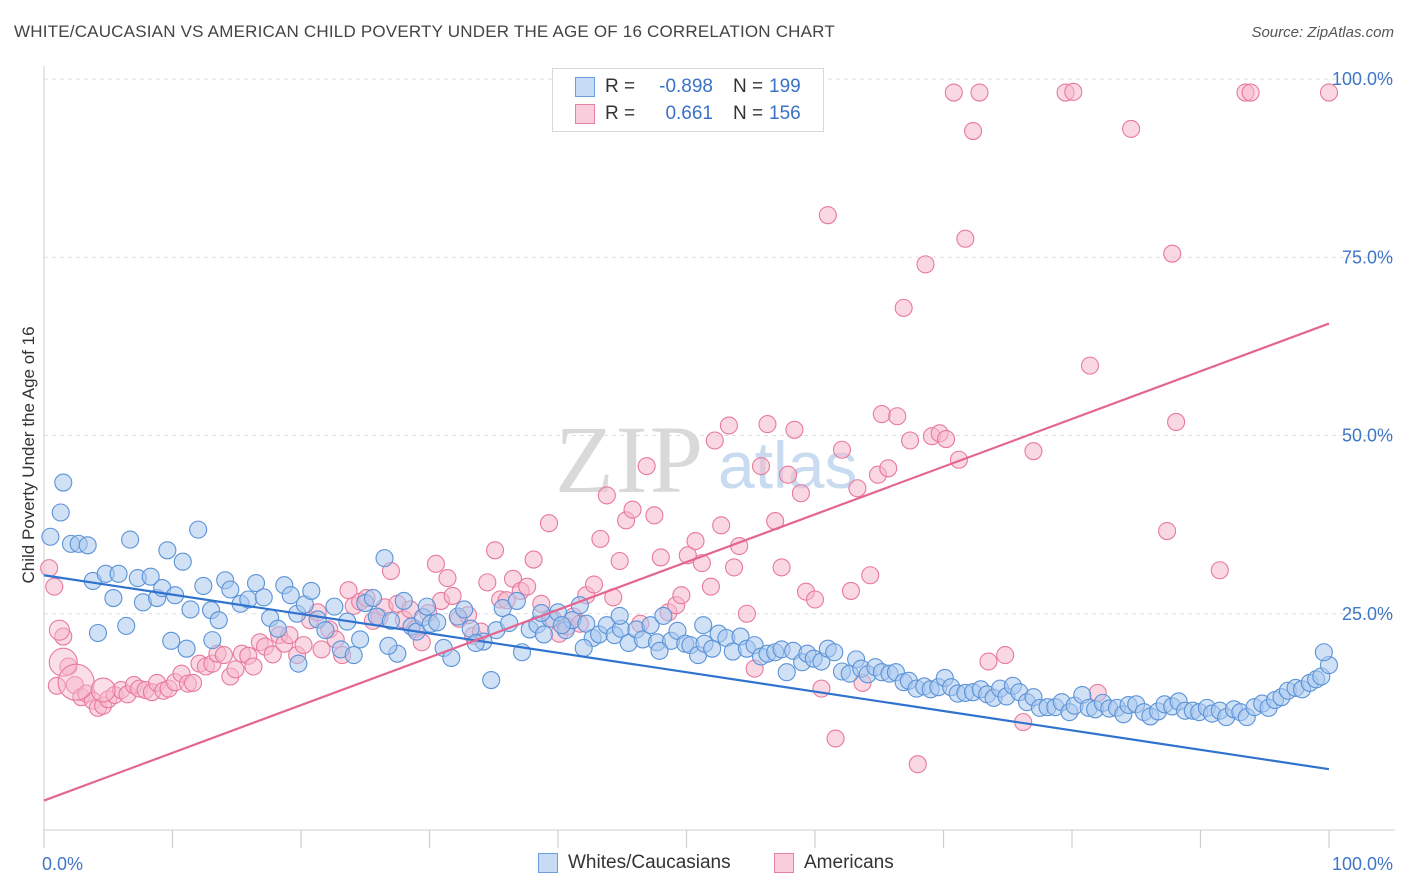 Image resolution: width=1406 pixels, height=892 pixels. Describe the element at coordinates (785, 113) in the screenshot. I see `n-value-americans: 156` at that location.